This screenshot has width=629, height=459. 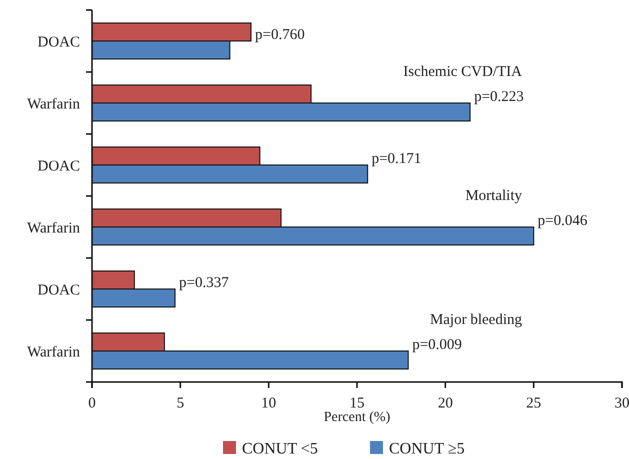 I want to click on x-tick-label: 5, so click(x=180, y=404).